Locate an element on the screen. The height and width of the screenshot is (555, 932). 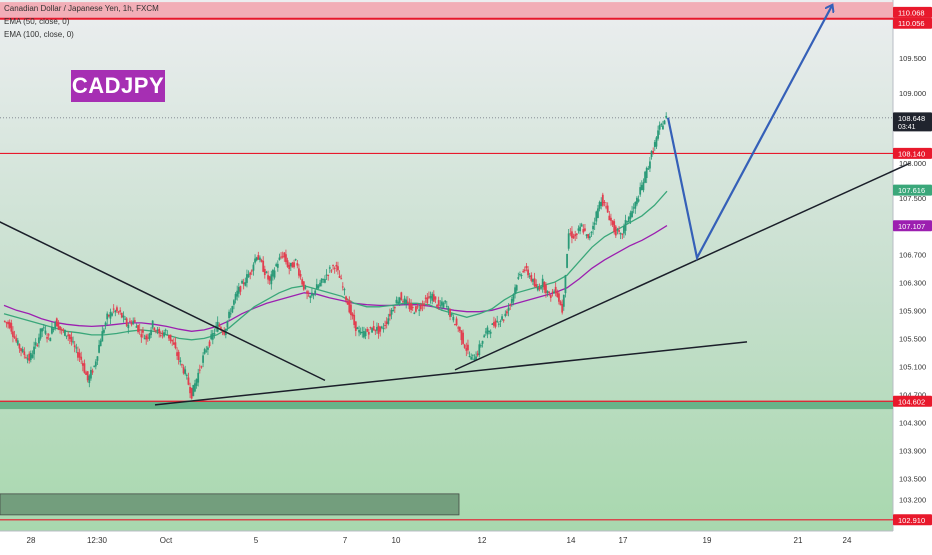
ema-50-legend: EMA (50, close, 0) is located at coordinates (37, 21).